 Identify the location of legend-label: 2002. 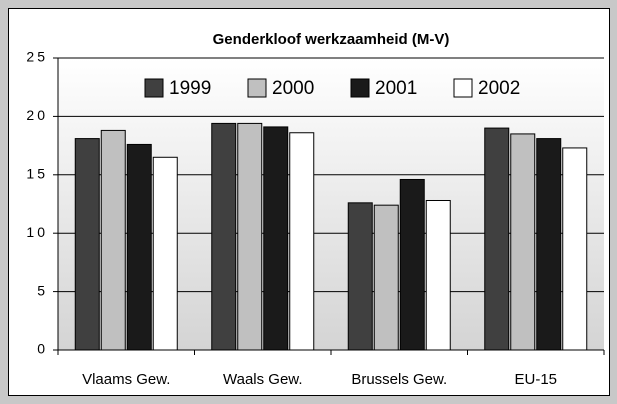
(499, 88).